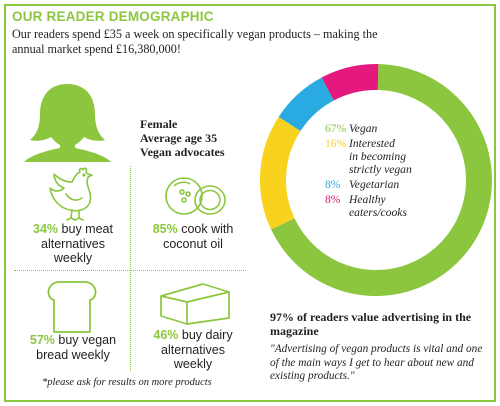 The height and width of the screenshot is (406, 500). I want to click on legend-entry: 16% Interested in becoming strictly vegan, so click(368, 156).